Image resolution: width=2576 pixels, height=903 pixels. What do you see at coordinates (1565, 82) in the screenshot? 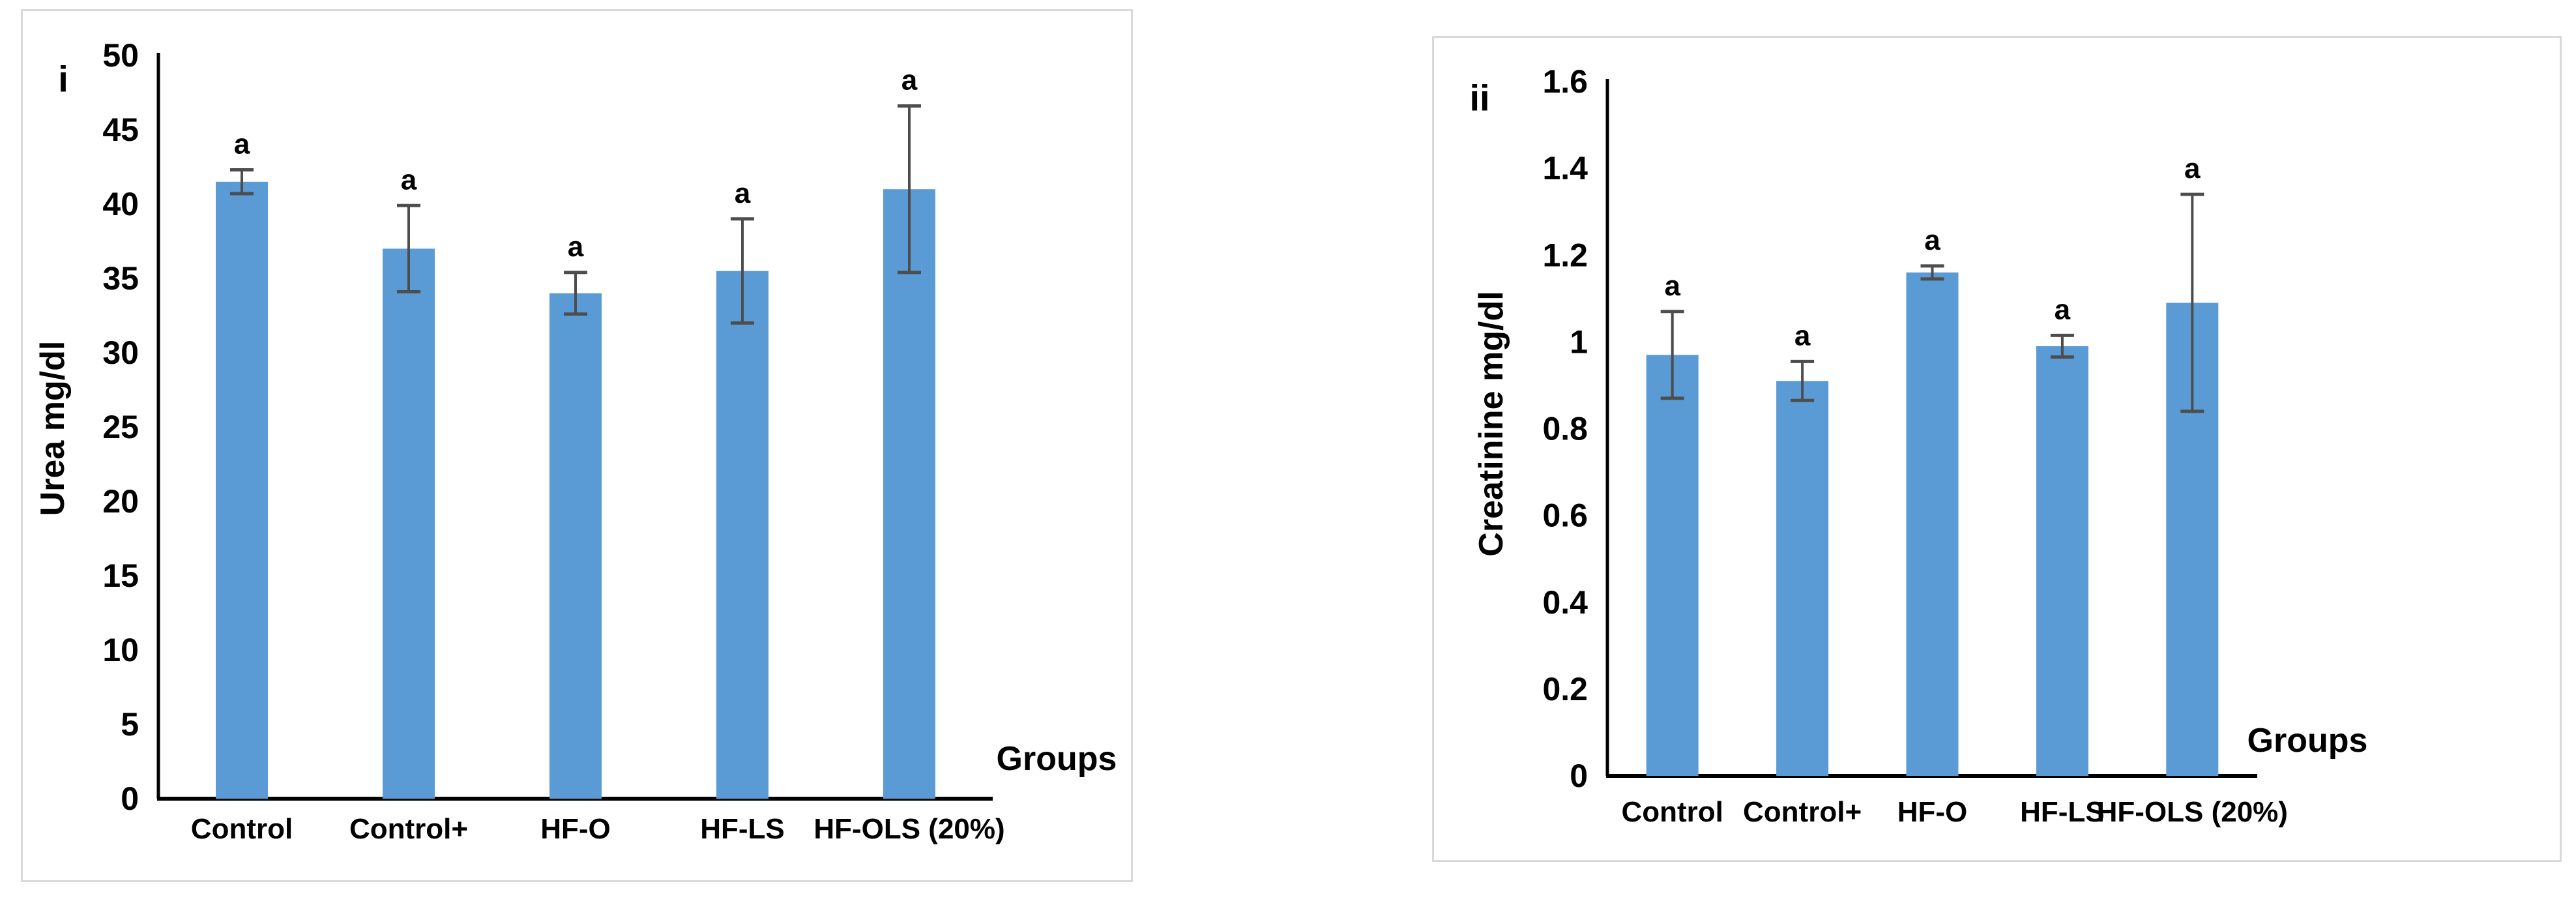
I see `y-tick-label: 1.6` at bounding box center [1565, 82].